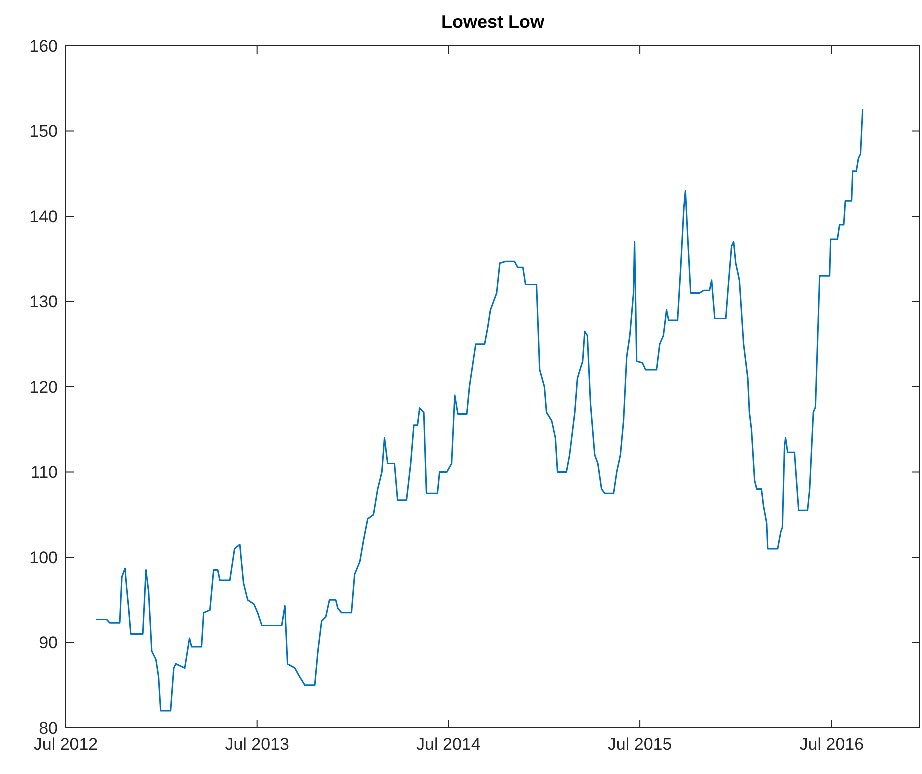  What do you see at coordinates (494, 22) in the screenshot?
I see `chart-title: Lowest Low` at bounding box center [494, 22].